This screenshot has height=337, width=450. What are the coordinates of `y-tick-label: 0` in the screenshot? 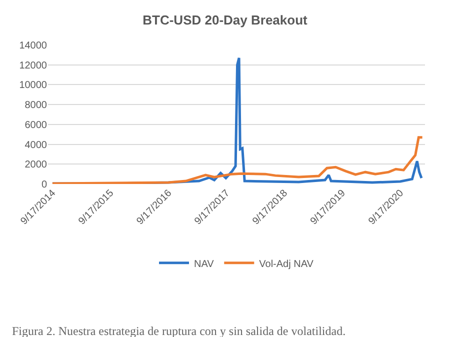 It's located at (44, 185).